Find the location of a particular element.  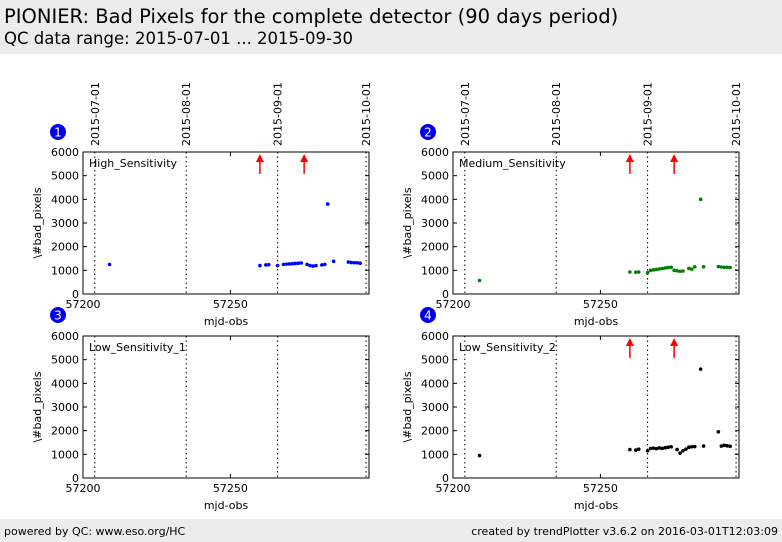

y-tick-label: 3000 is located at coordinates (65, 223).